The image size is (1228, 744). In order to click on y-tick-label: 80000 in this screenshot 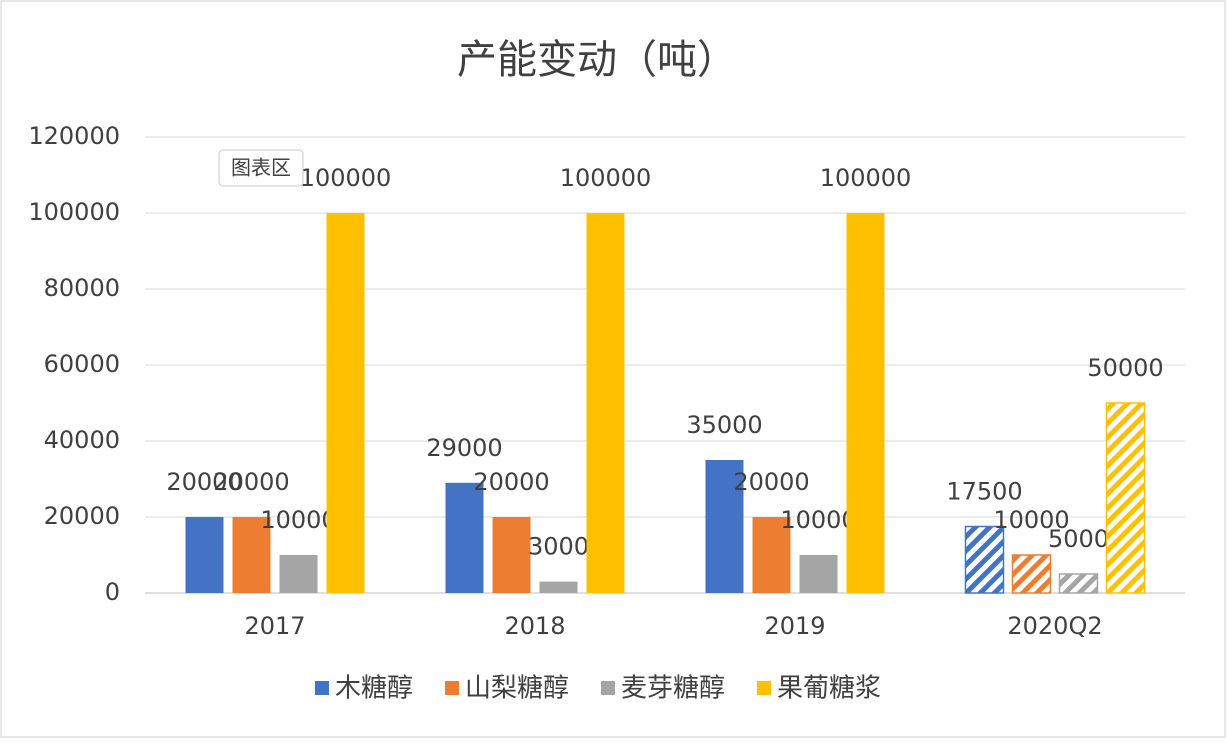, I will do `click(82, 288)`.